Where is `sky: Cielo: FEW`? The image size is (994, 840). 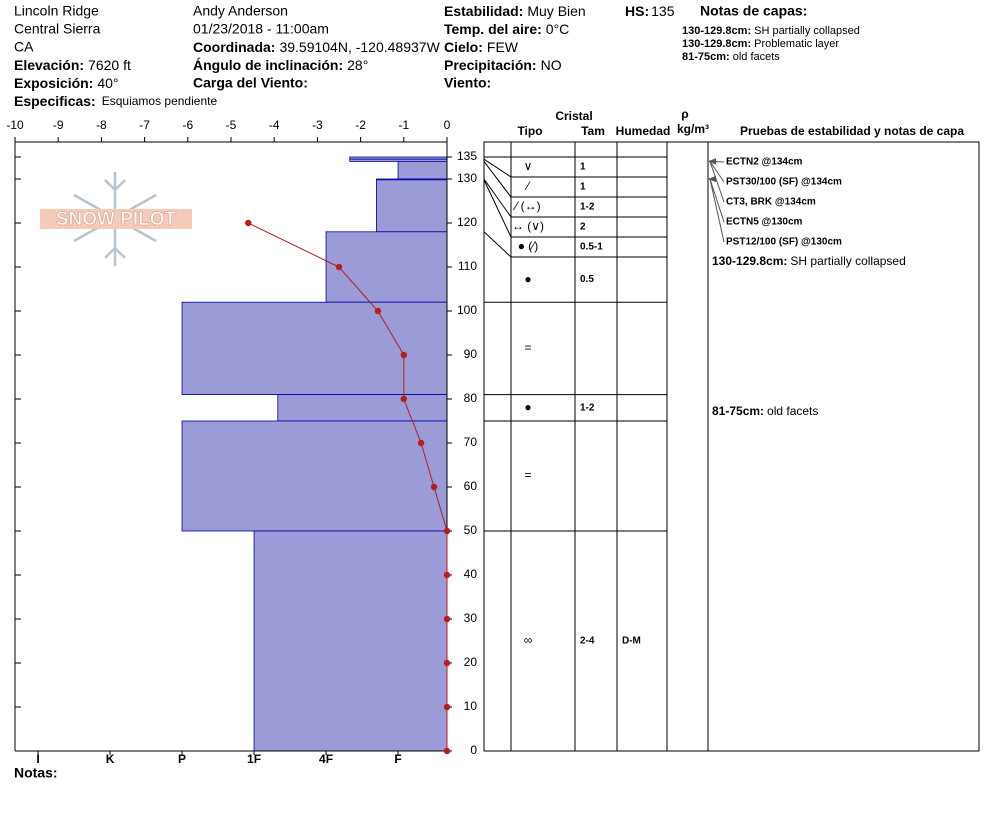
sky: Cielo: FEW is located at coordinates (481, 47).